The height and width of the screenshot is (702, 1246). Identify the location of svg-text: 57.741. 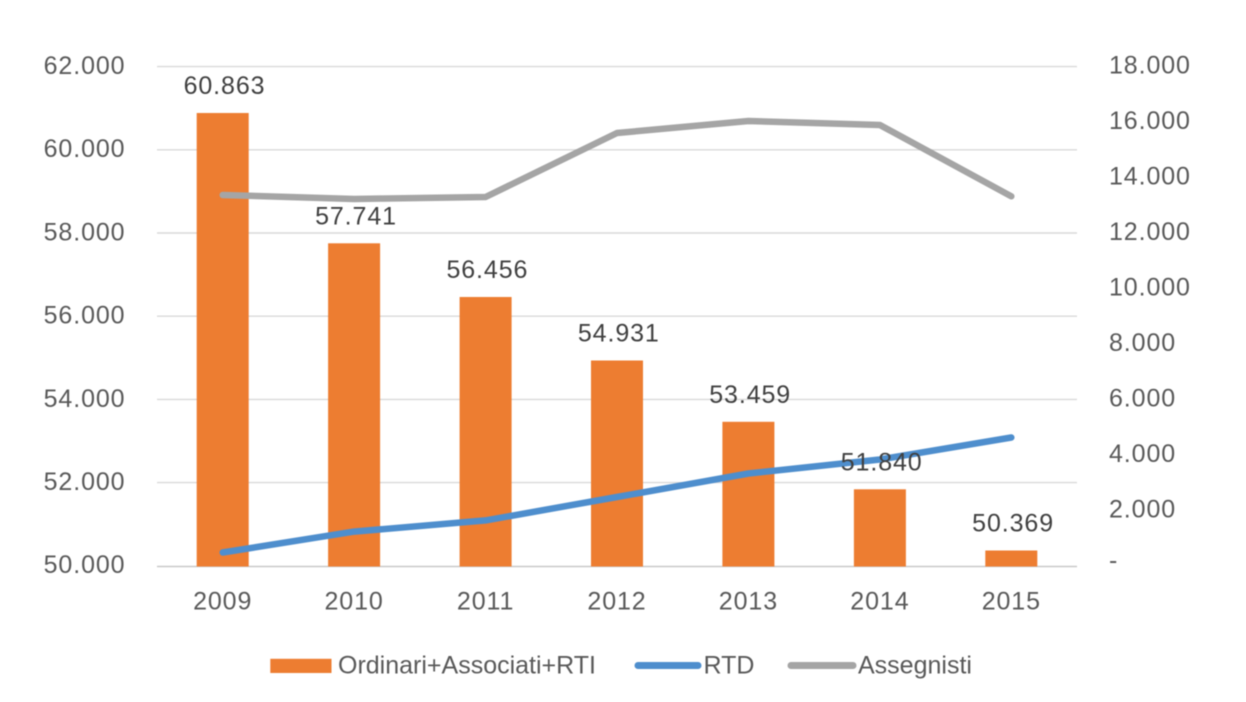
(356, 216).